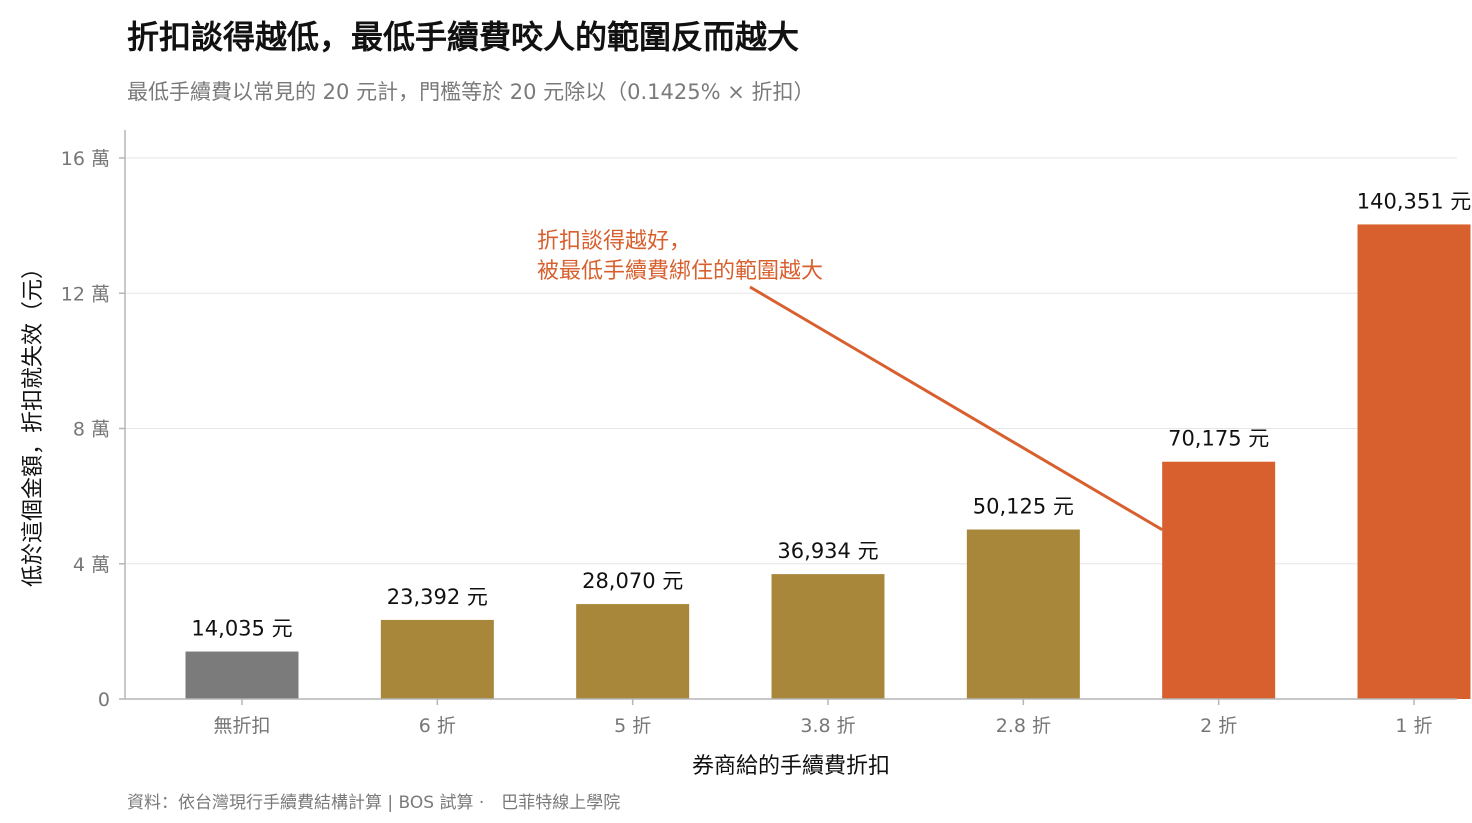  I want to click on y-axis-title: 低於這個金額，折扣就失效（元）, so click(33, 422).